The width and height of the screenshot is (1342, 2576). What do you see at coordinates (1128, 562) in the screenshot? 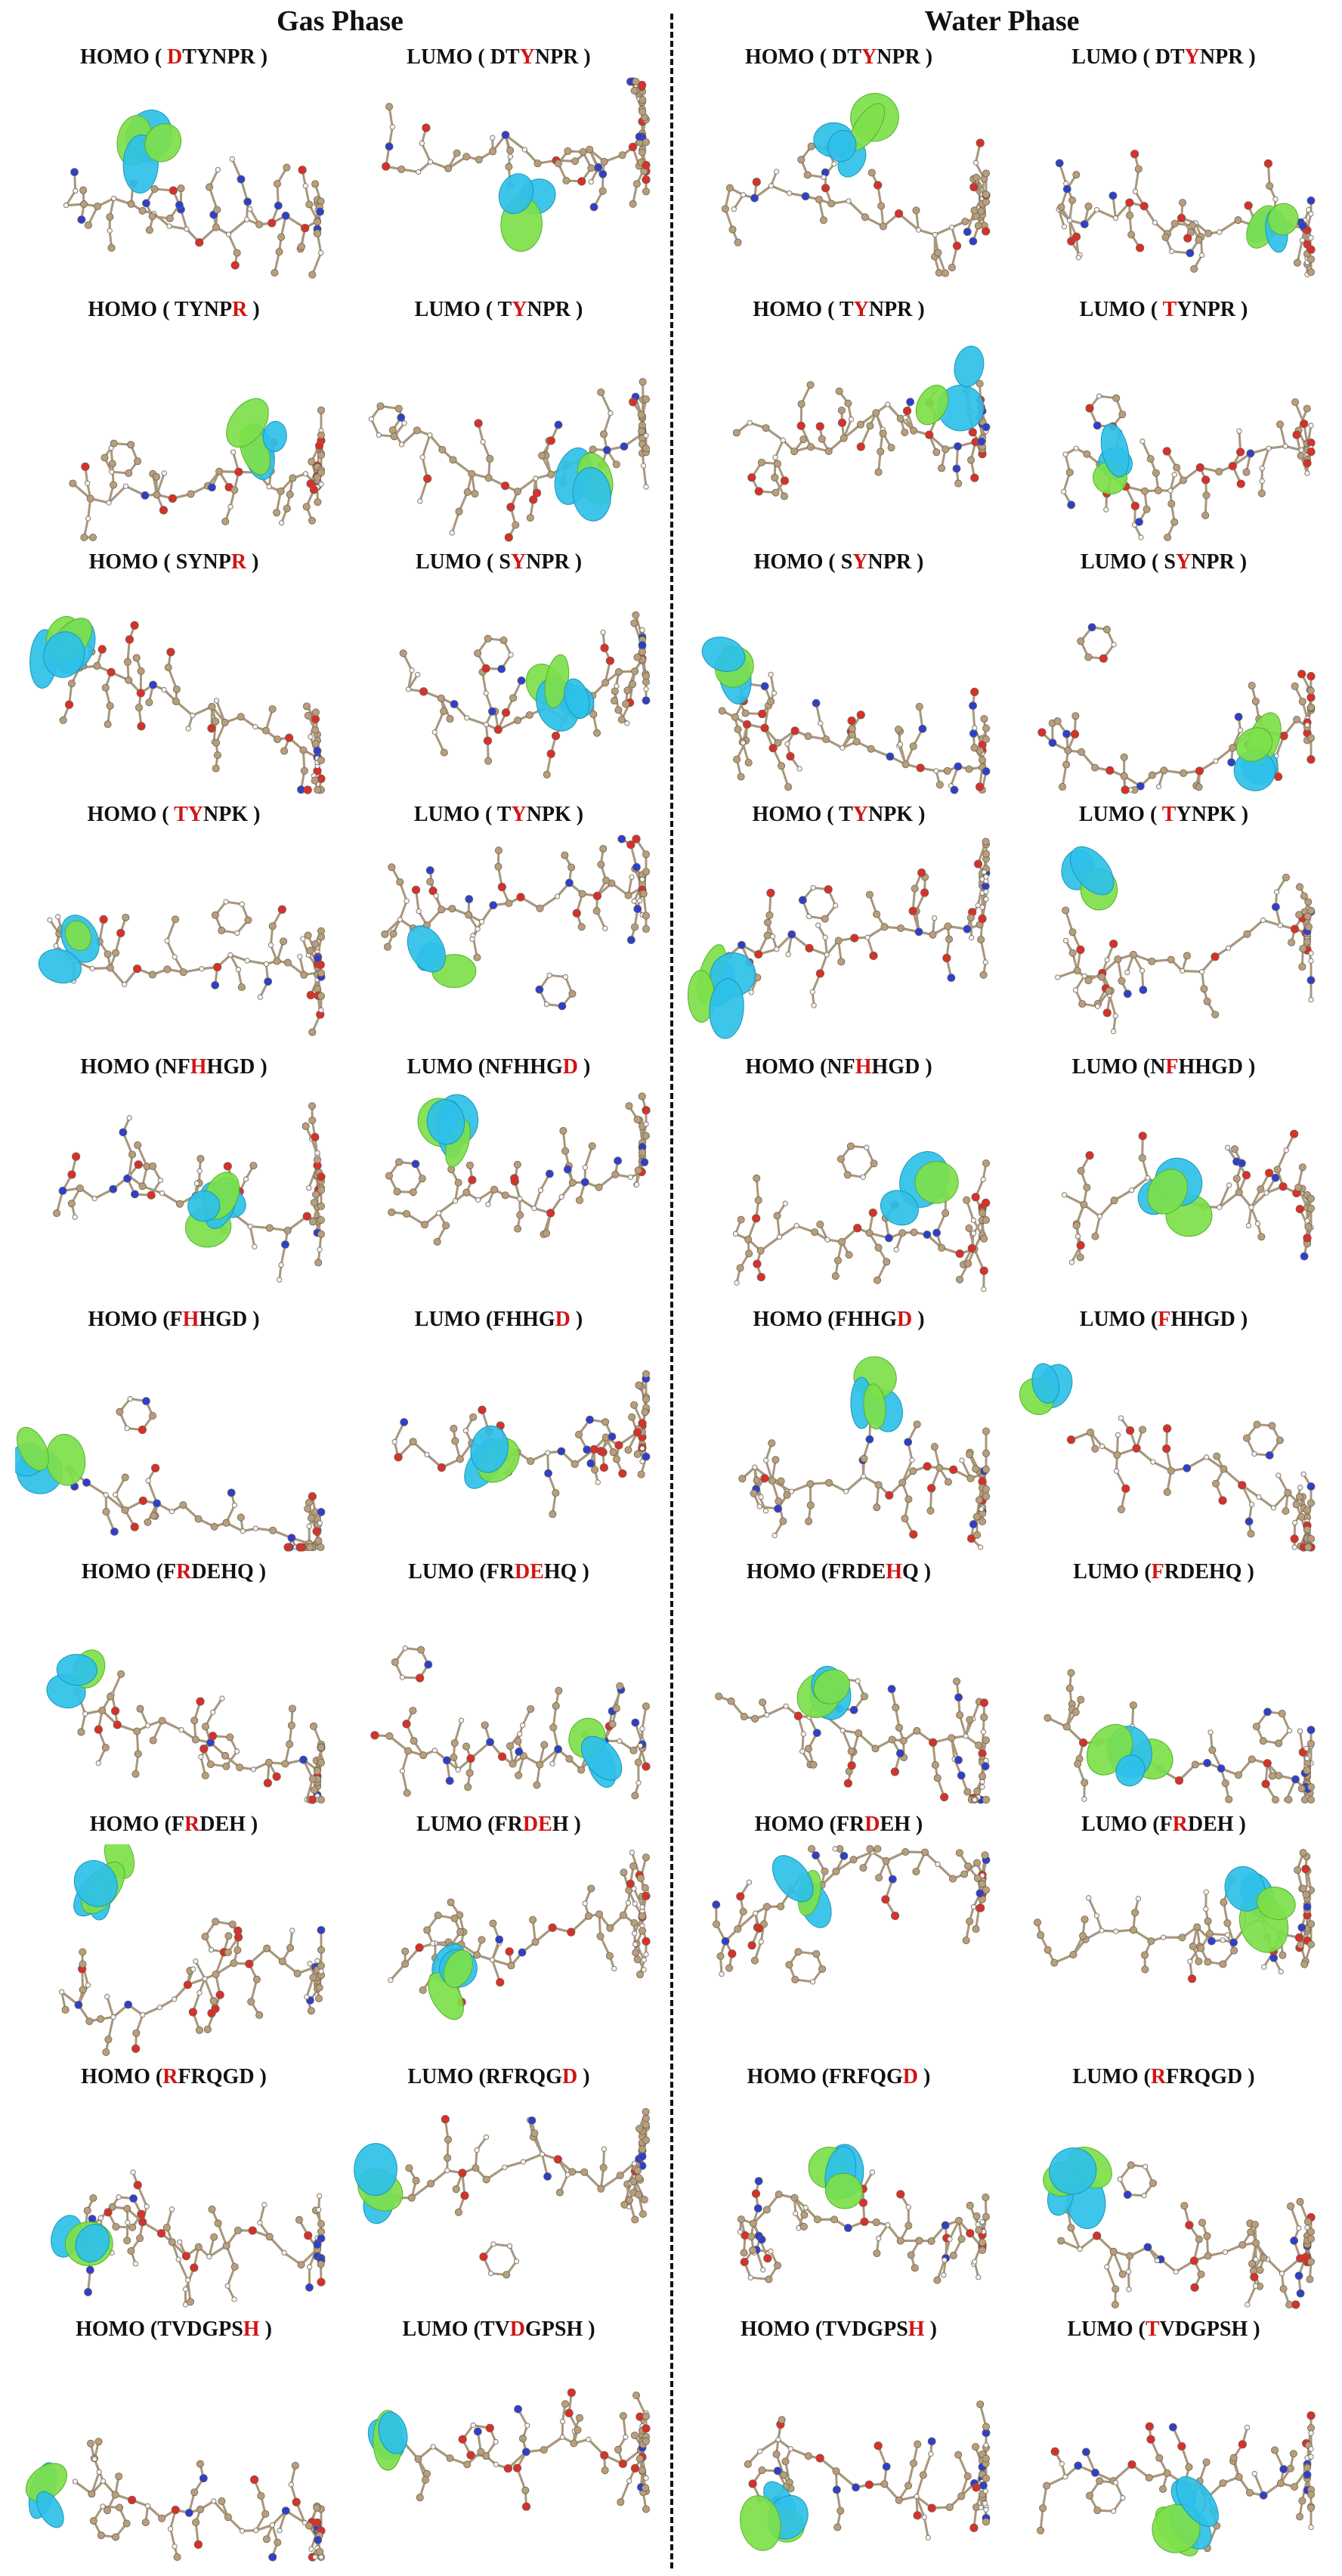
I see `label-text: LUMO ( S` at bounding box center [1128, 562].